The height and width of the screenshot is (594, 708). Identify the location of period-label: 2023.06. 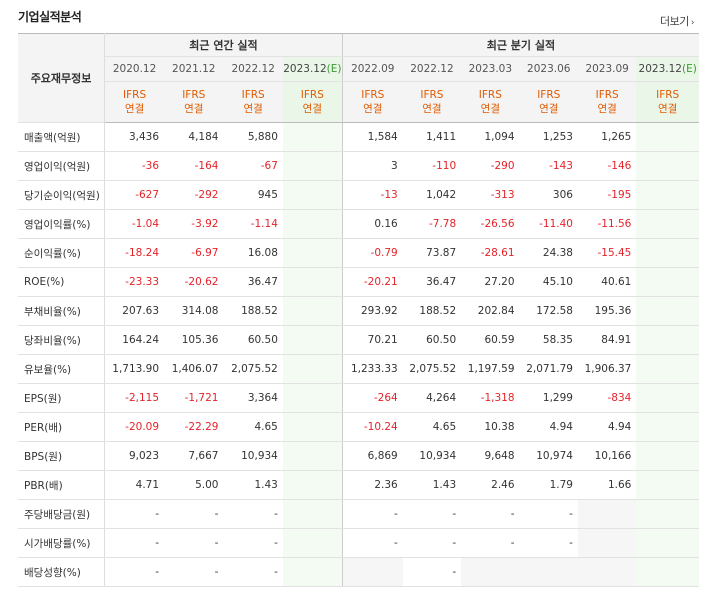
(549, 69).